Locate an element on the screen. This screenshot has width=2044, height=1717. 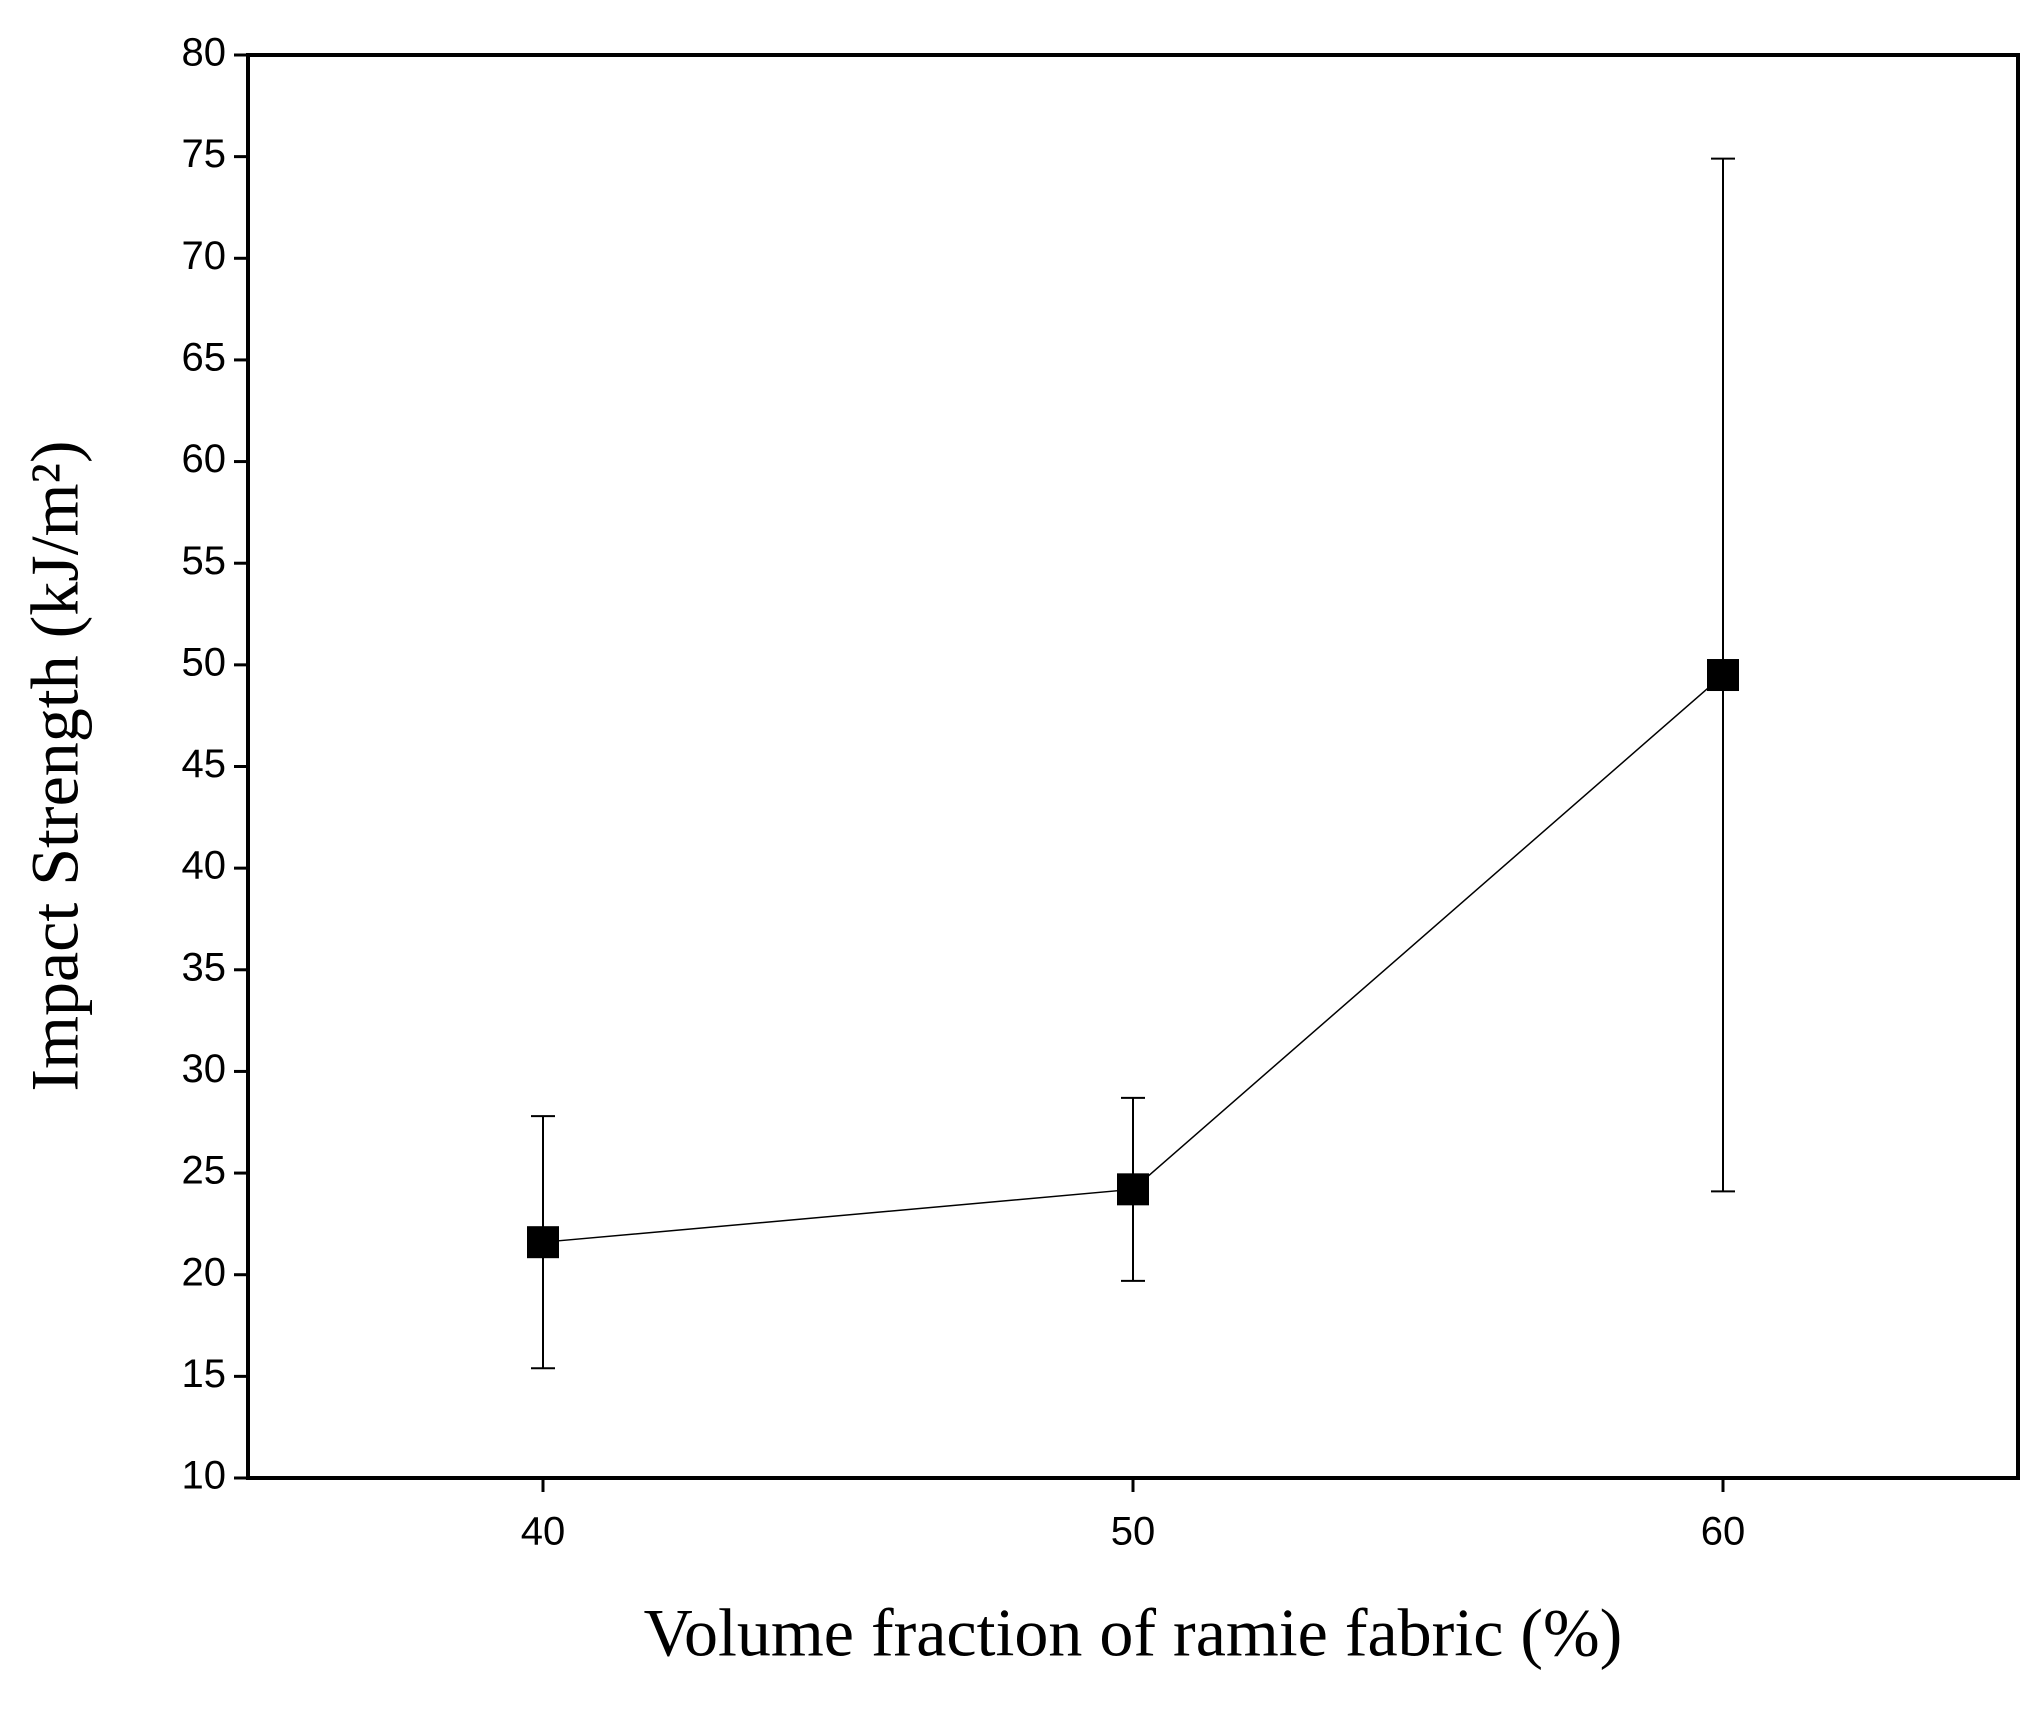
y-tick-label: 30 is located at coordinates (204, 1069).